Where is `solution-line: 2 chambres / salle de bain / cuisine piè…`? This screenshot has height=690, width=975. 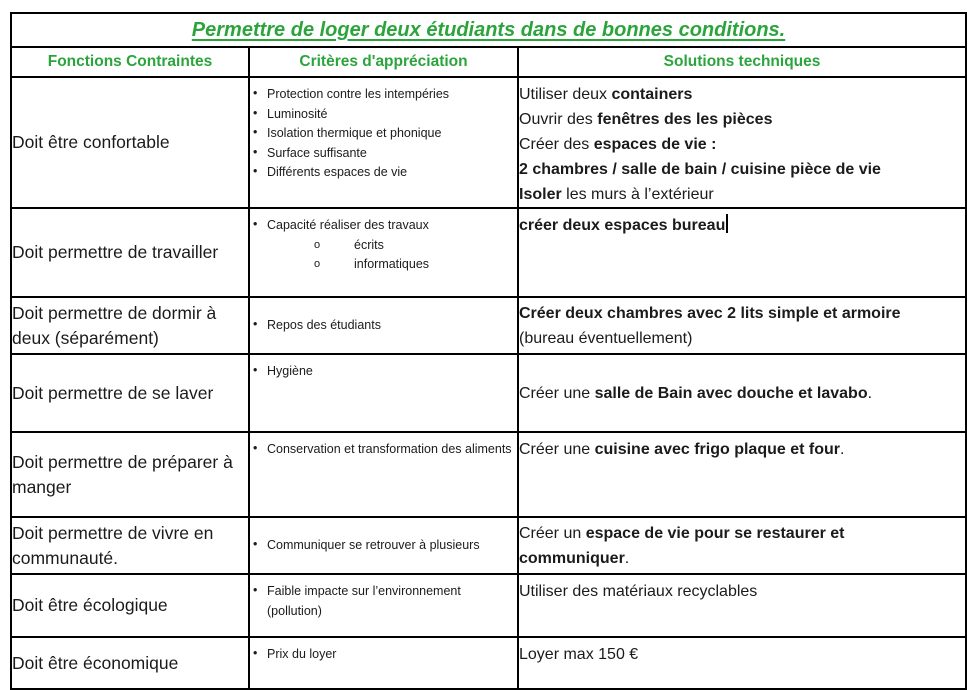 solution-line: 2 chambres / salle de bain / cuisine piè… is located at coordinates (741, 169).